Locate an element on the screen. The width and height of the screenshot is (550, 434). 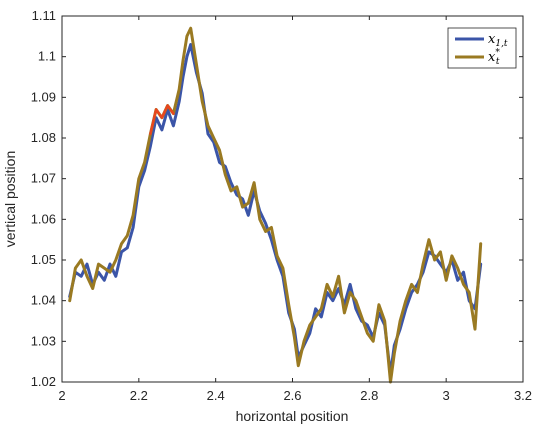
legend-box is located at coordinates (482, 48).